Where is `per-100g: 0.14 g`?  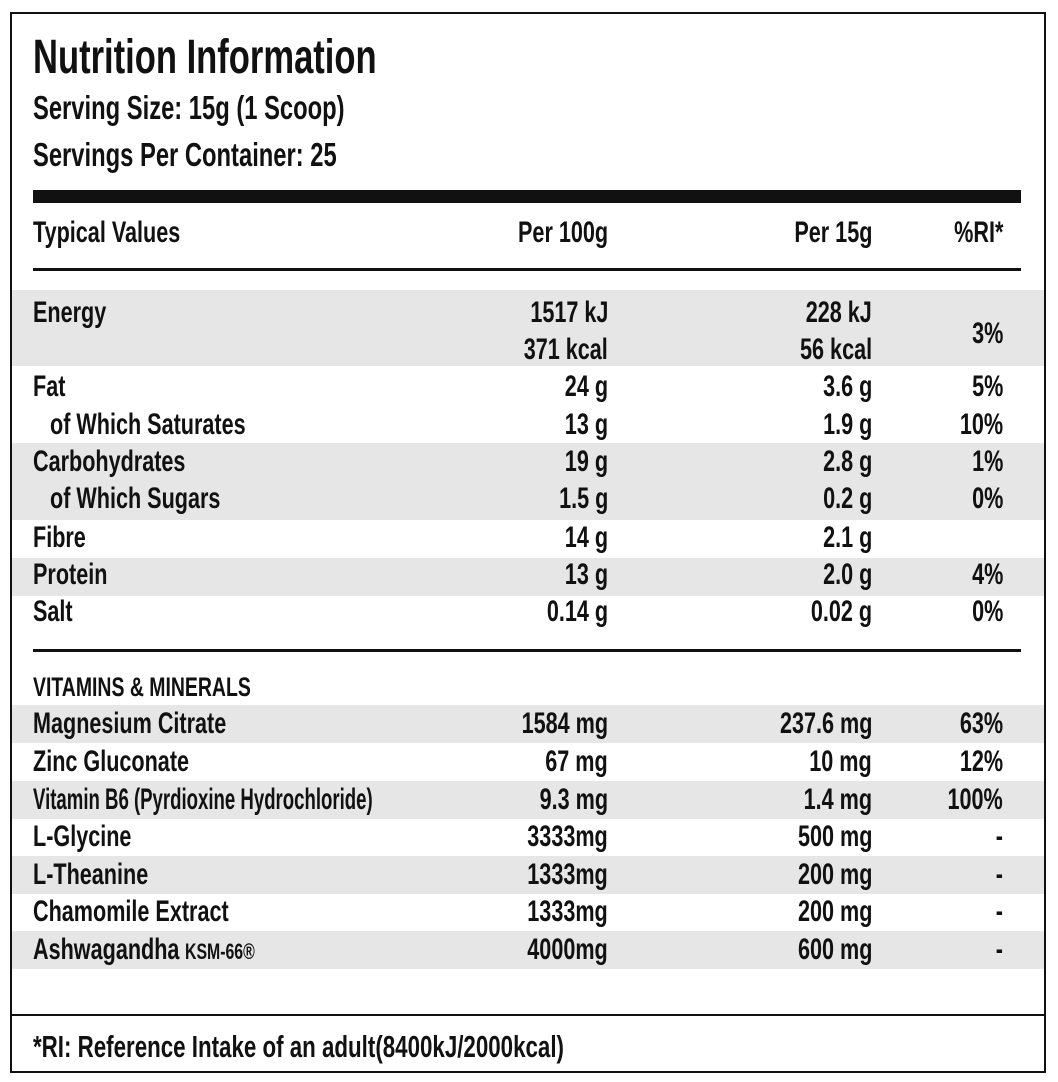 per-100g: 0.14 g is located at coordinates (577, 611).